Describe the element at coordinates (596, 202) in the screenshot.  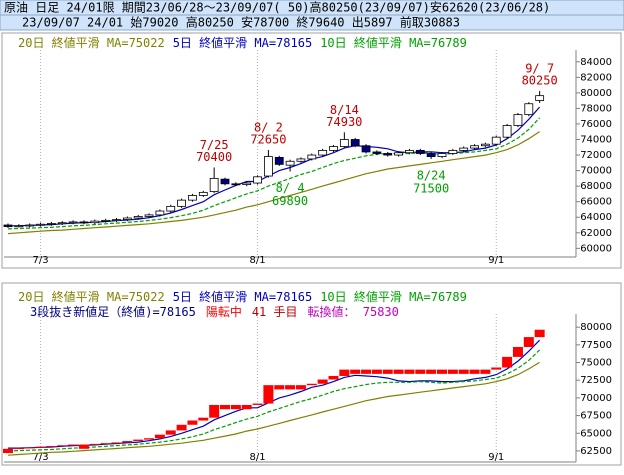
I see `y-tick-label: 66000` at that location.